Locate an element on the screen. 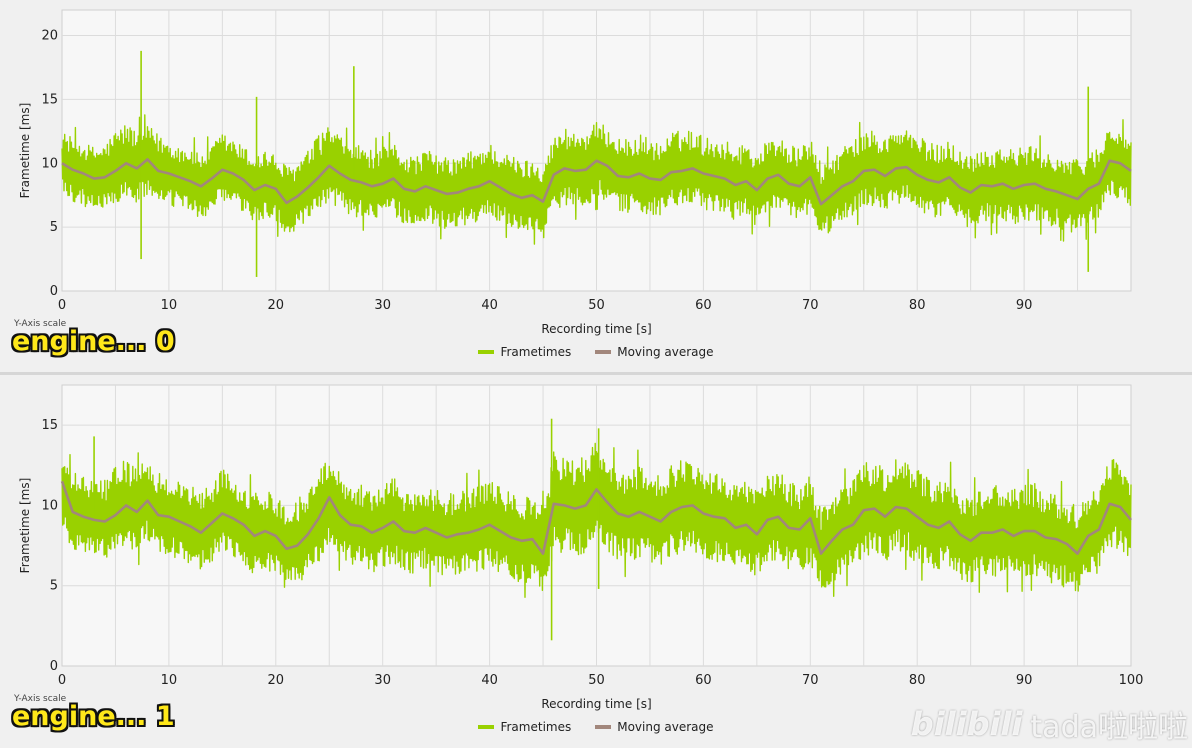 The image size is (1192, 748). watermark-text: tada啦啦啦 is located at coordinates (1109, 727).